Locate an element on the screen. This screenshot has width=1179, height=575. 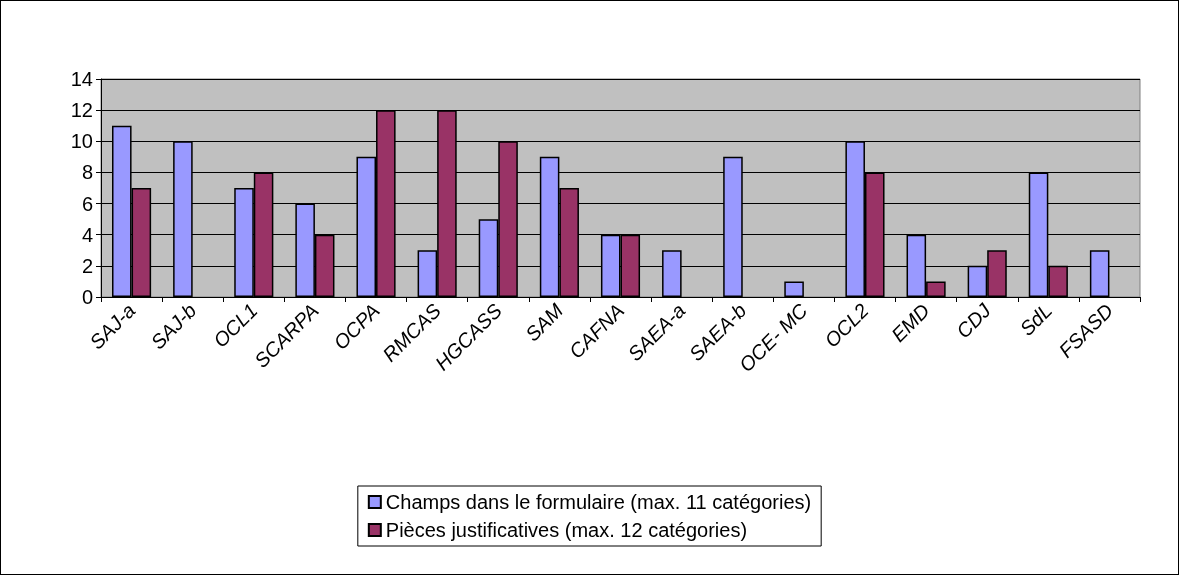
y-tick-label: 4 is located at coordinates (87, 234).